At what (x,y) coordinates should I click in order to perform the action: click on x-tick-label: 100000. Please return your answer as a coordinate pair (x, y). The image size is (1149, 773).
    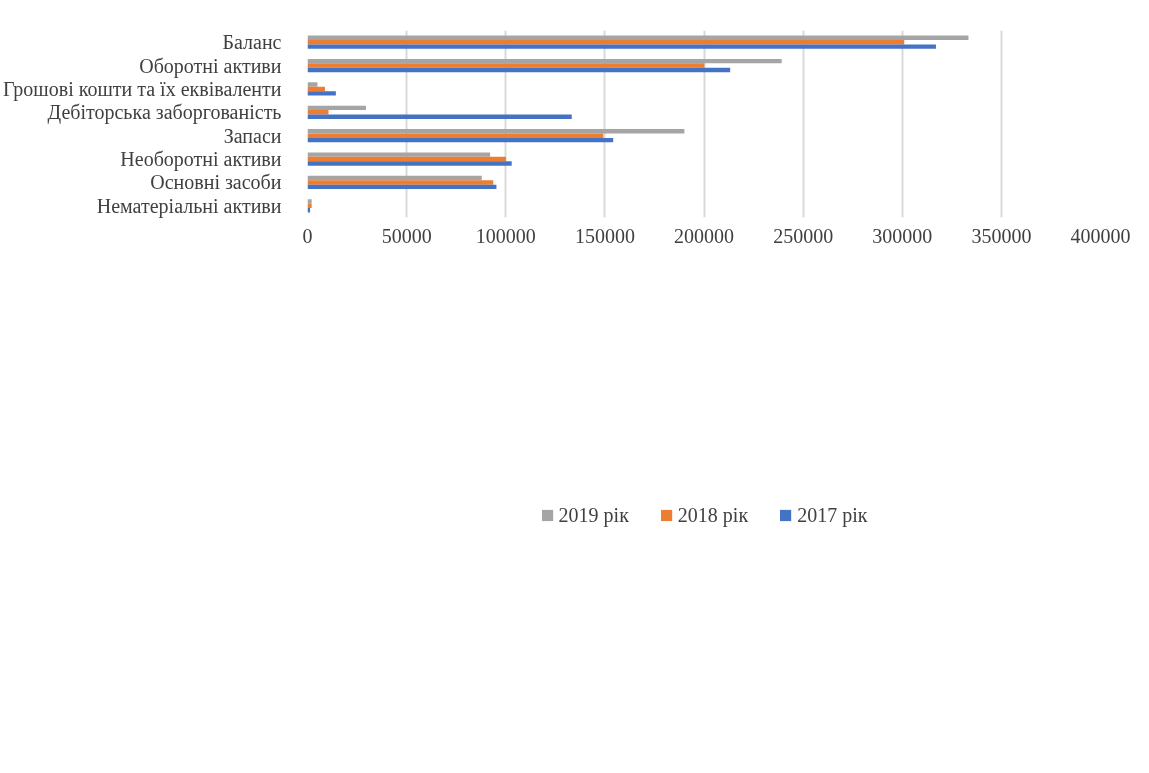
    Looking at the image, I should click on (505, 235).